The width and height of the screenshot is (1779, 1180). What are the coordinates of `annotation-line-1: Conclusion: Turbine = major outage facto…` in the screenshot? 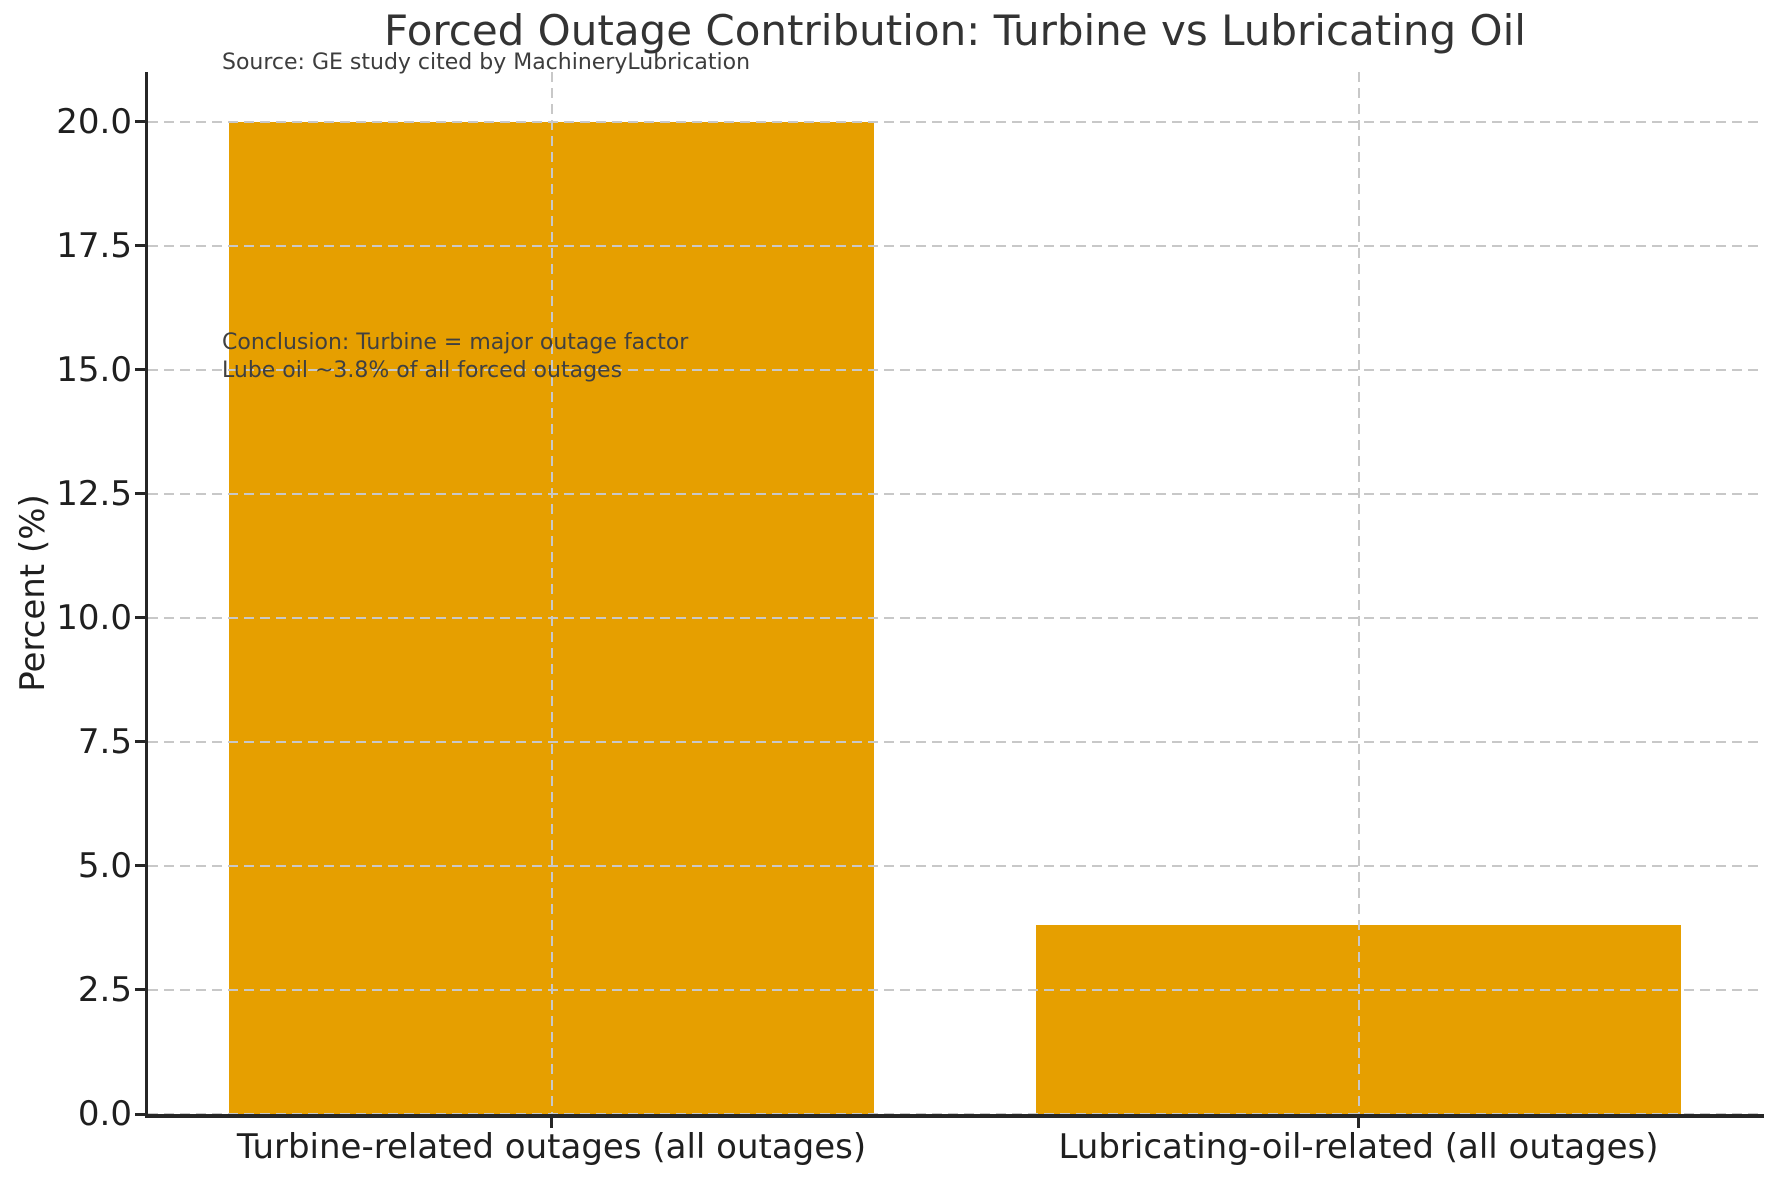 It's located at (455, 342).